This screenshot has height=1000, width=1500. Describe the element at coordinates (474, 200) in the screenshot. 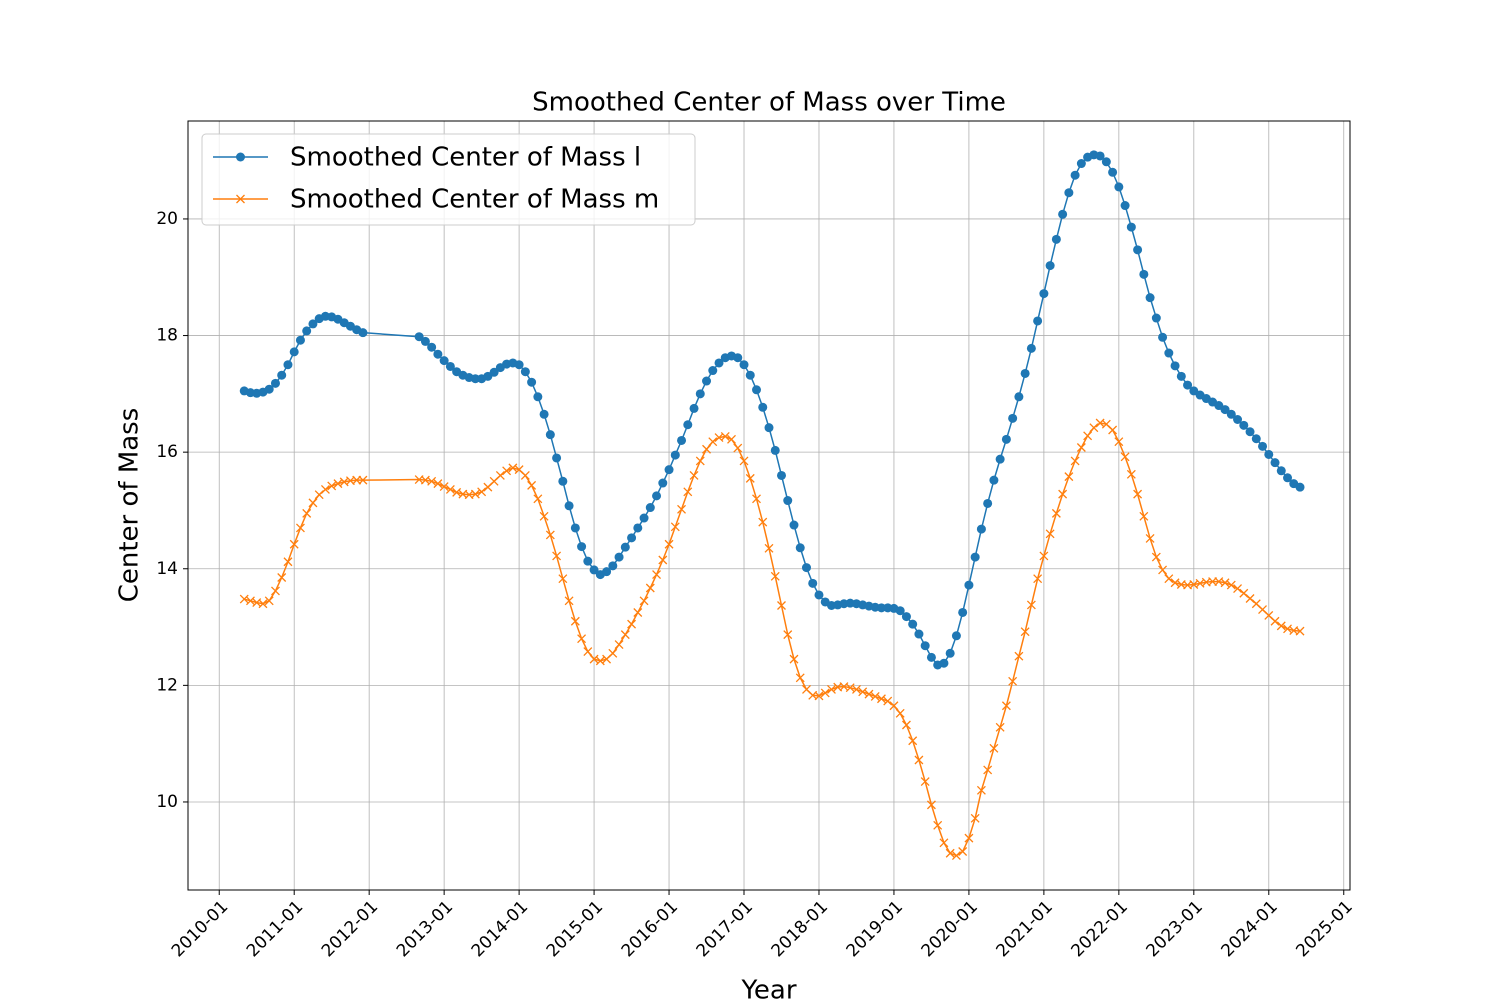

I see `legend-label: Smoothed Center of Mass m` at that location.